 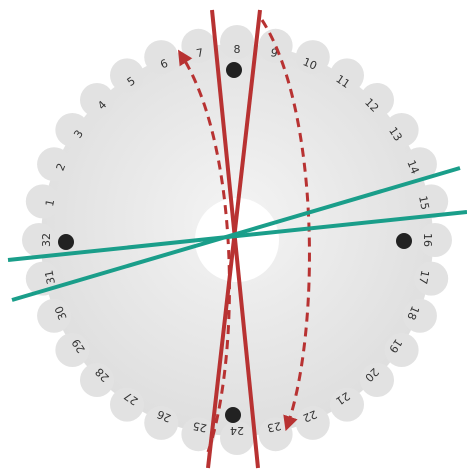 I want to click on slot-label: 29, so click(x=78, y=345).